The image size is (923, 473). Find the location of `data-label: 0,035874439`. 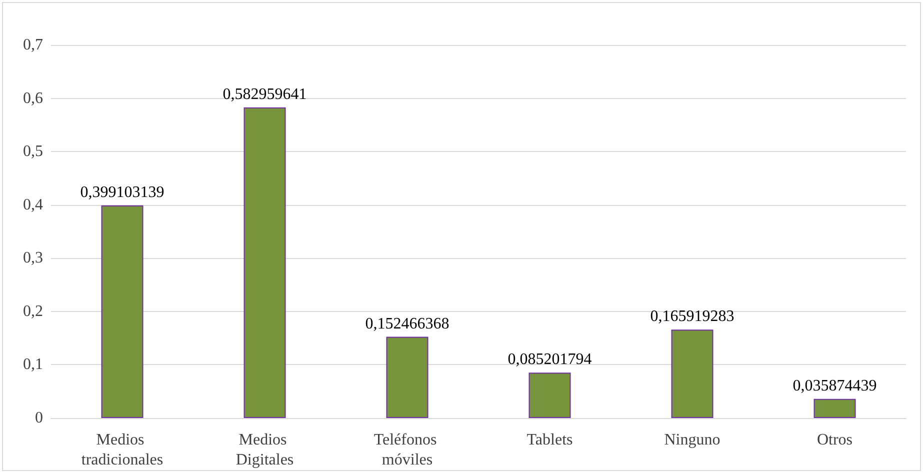

data-label: 0,035874439 is located at coordinates (834, 385).